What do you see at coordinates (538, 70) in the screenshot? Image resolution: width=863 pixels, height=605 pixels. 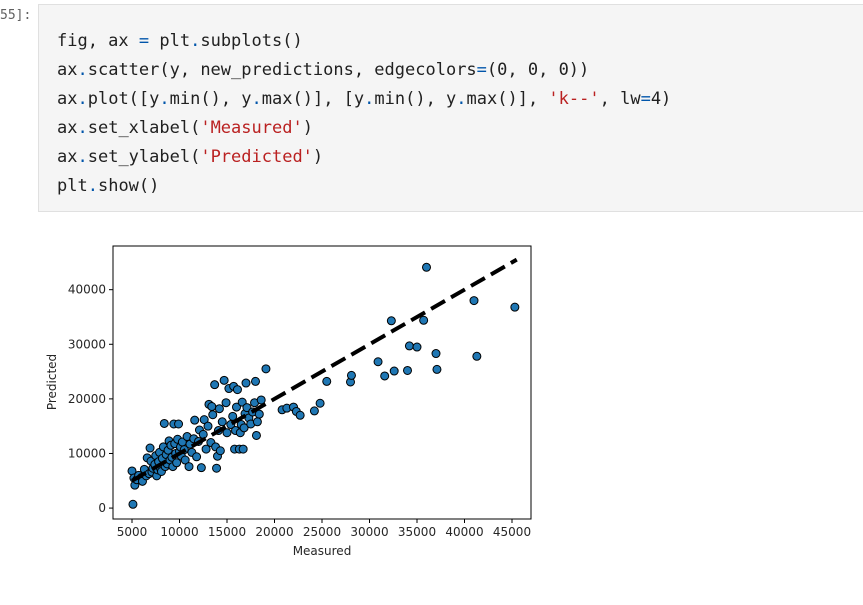 I see `code-token: (0, 0, 0))` at bounding box center [538, 70].